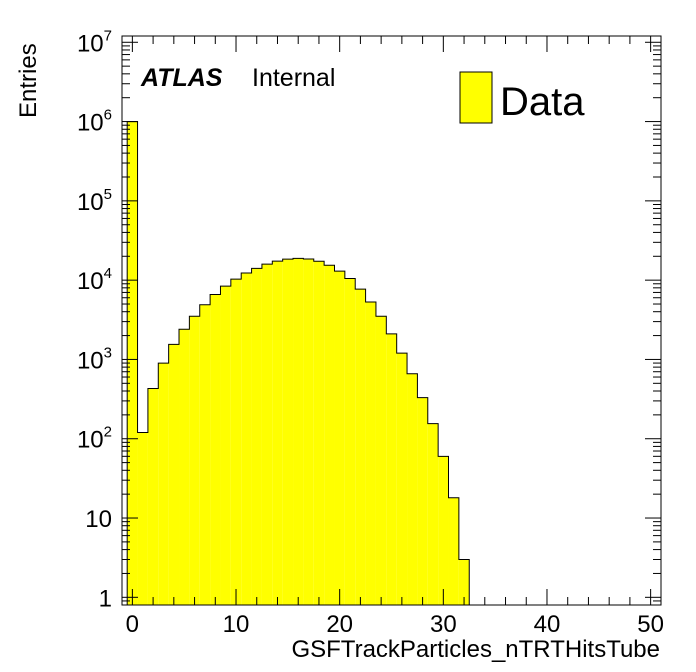 The image size is (696, 672). I want to click on legend-label: Data, so click(542, 102).